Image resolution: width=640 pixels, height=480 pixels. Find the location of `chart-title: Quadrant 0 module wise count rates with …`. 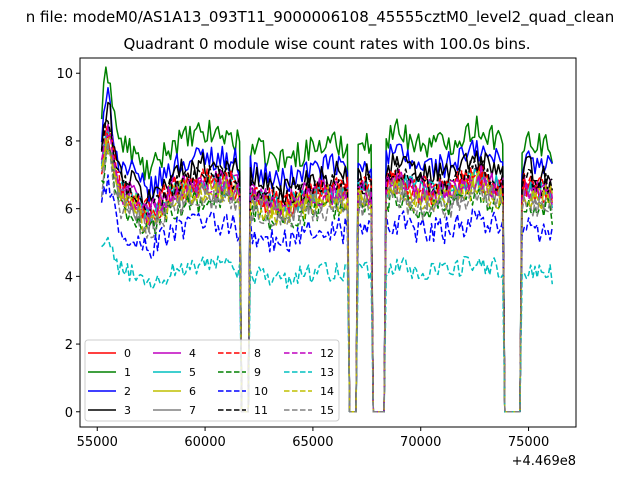

chart-title: Quadrant 0 module wise count rates with … is located at coordinates (326, 44).